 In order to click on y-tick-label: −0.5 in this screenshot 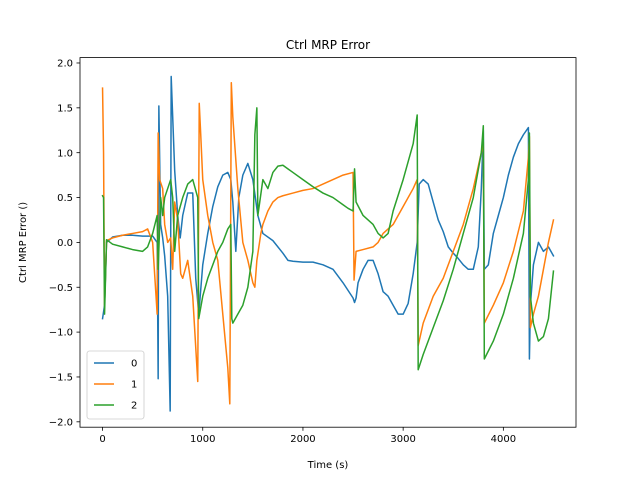, I will do `click(61, 288)`.